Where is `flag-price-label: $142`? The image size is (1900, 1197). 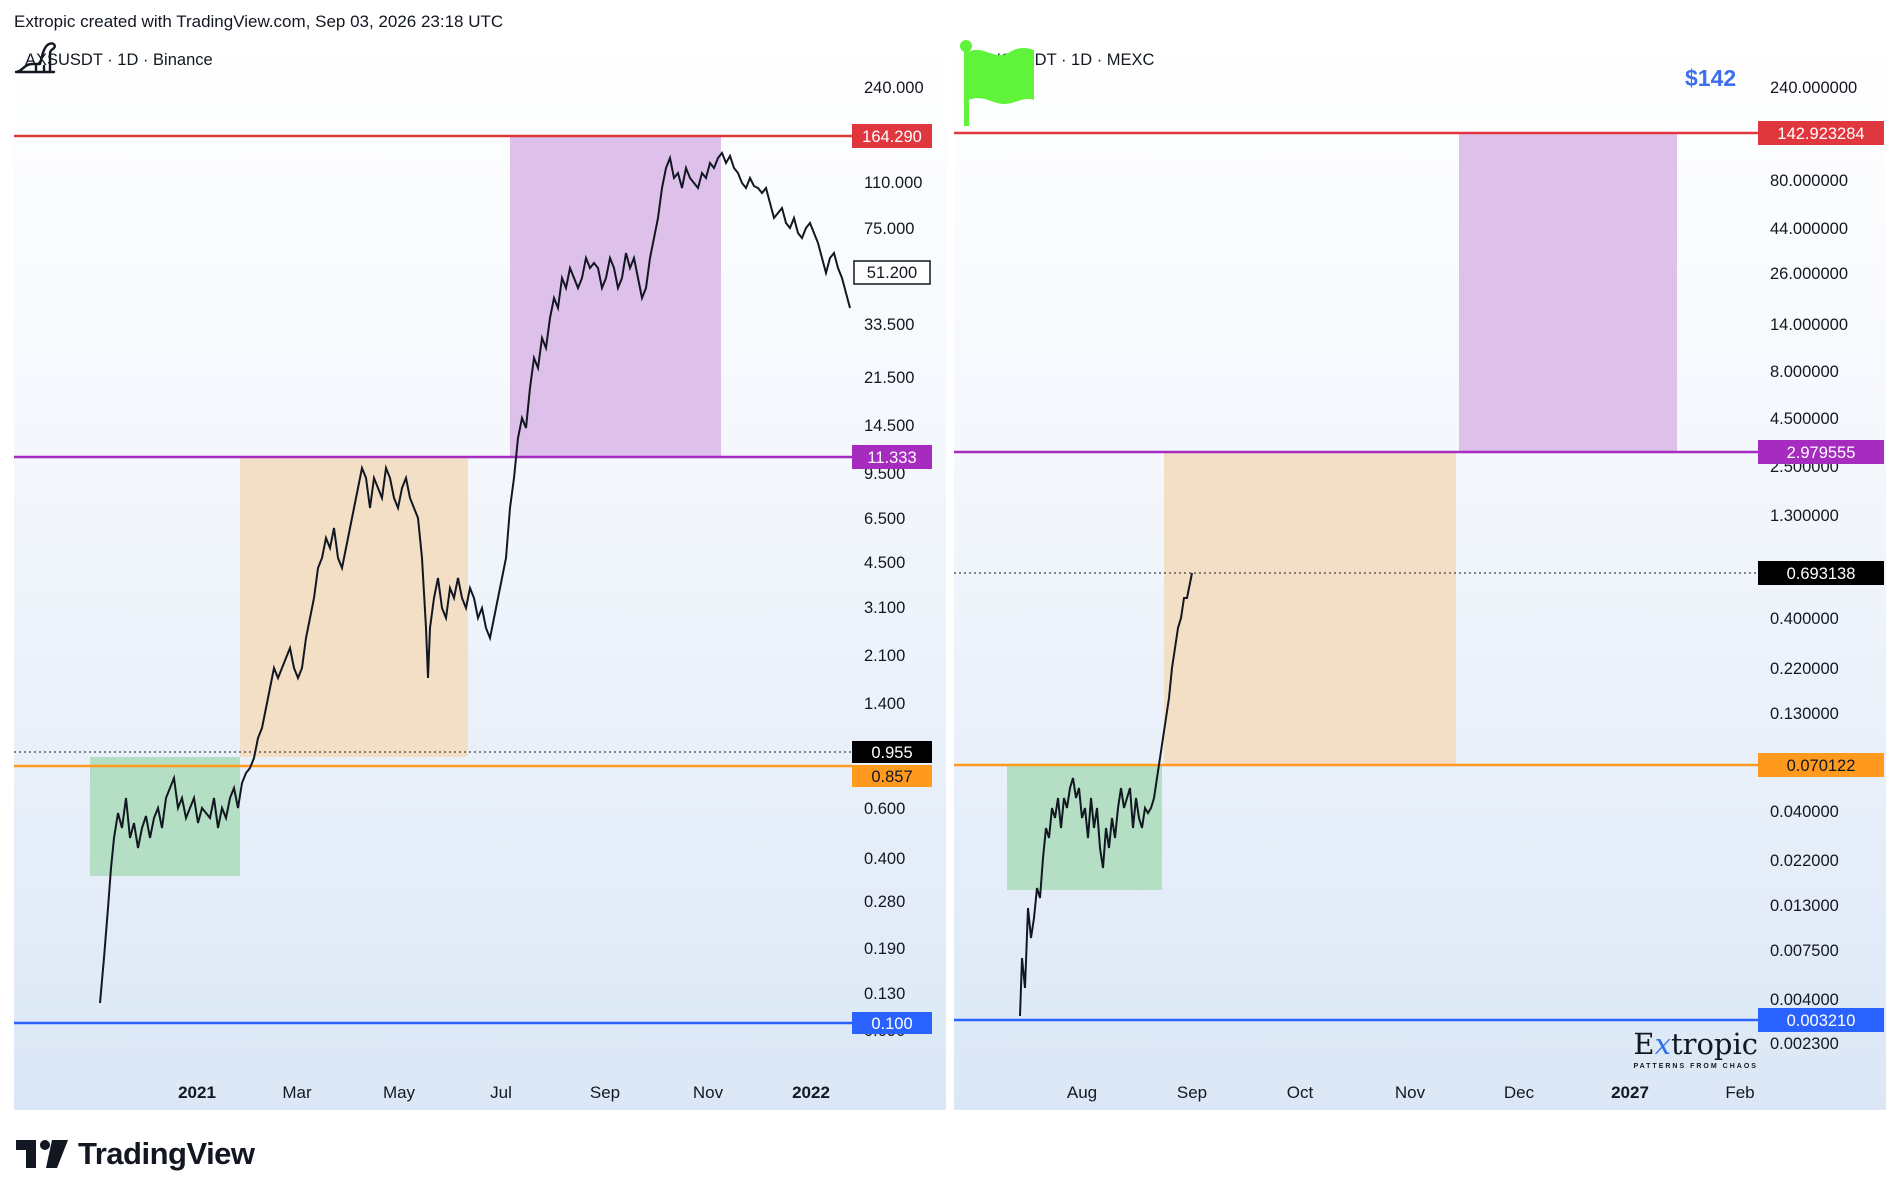
flag-price-label: $142 is located at coordinates (1711, 78).